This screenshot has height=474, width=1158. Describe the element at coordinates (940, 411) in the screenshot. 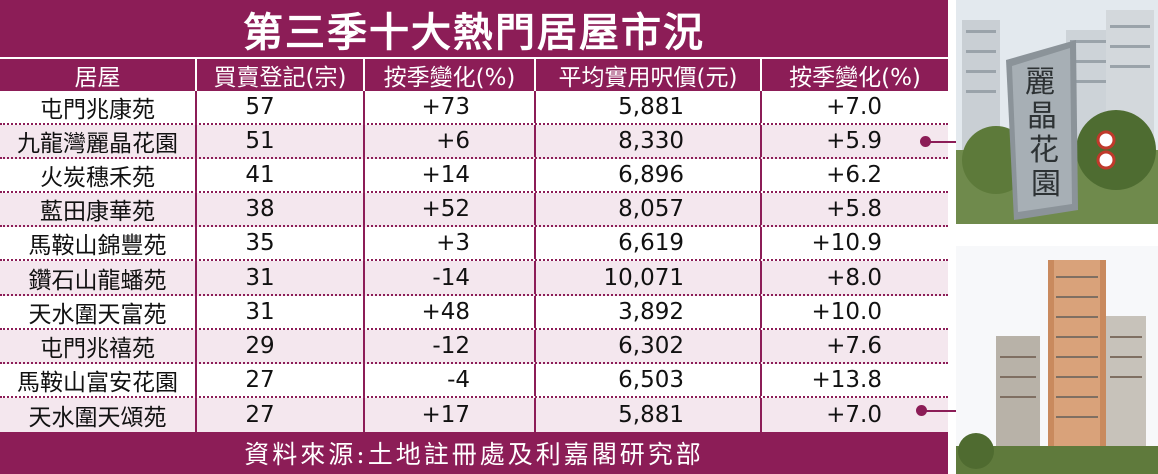

I see `connector-line-bottom` at that location.